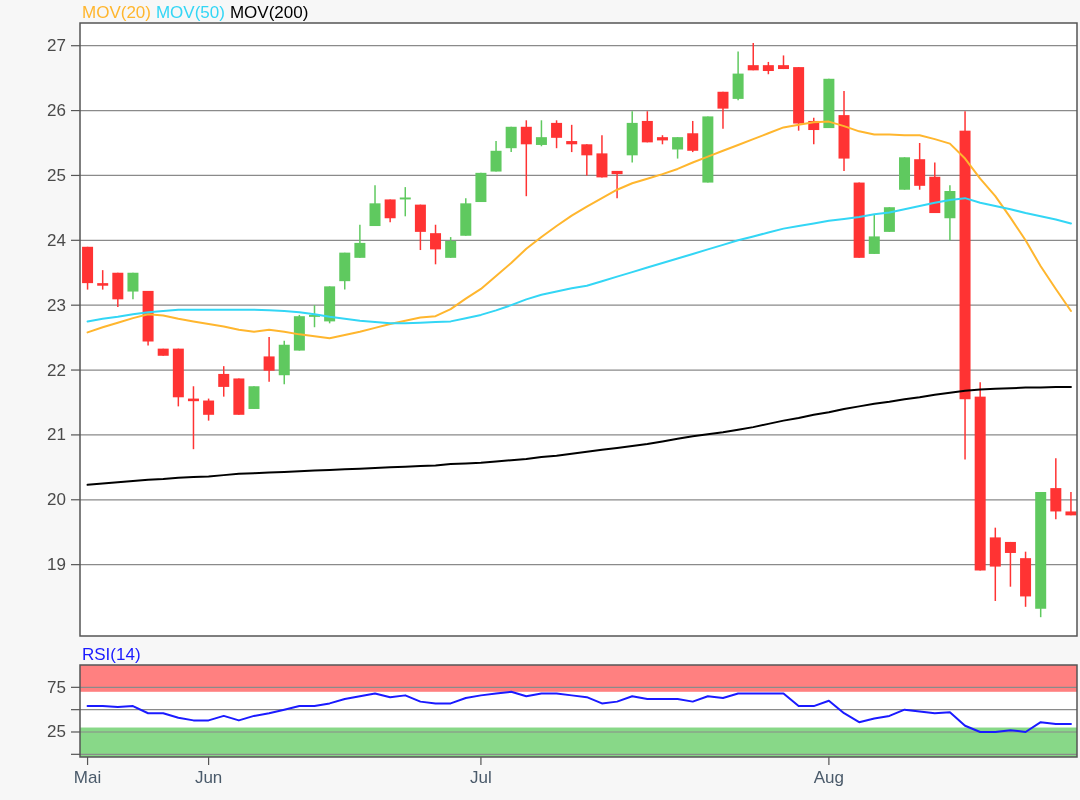 The image size is (1080, 800). What do you see at coordinates (269, 12) in the screenshot?
I see `text: MOV(200)` at bounding box center [269, 12].